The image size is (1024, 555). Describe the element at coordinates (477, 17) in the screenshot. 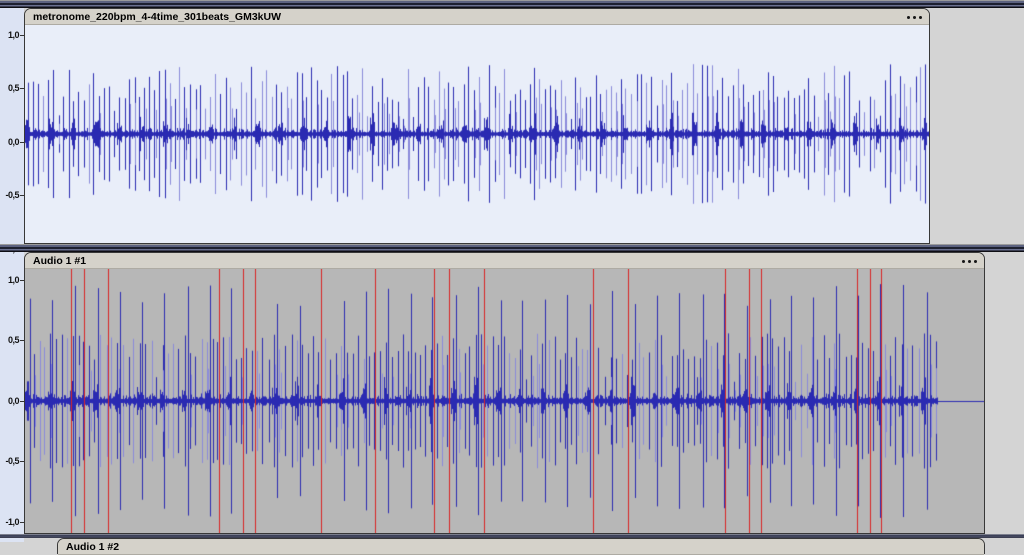

I see `track-title-bar-metronome: metronome_220bpm_4-4time_301beats_GM3kUW` at that location.